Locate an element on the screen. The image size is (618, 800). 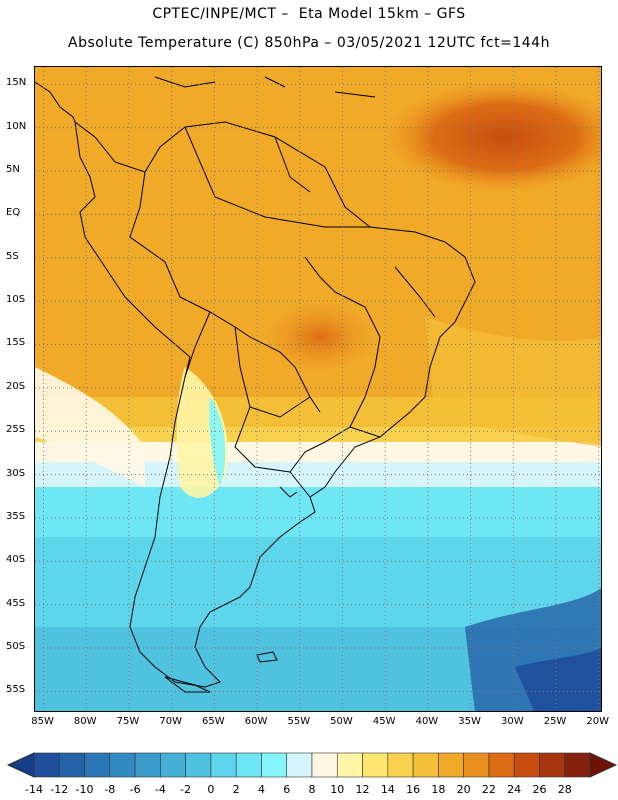
colorbar-tick-label: 24 is located at coordinates (514, 789).